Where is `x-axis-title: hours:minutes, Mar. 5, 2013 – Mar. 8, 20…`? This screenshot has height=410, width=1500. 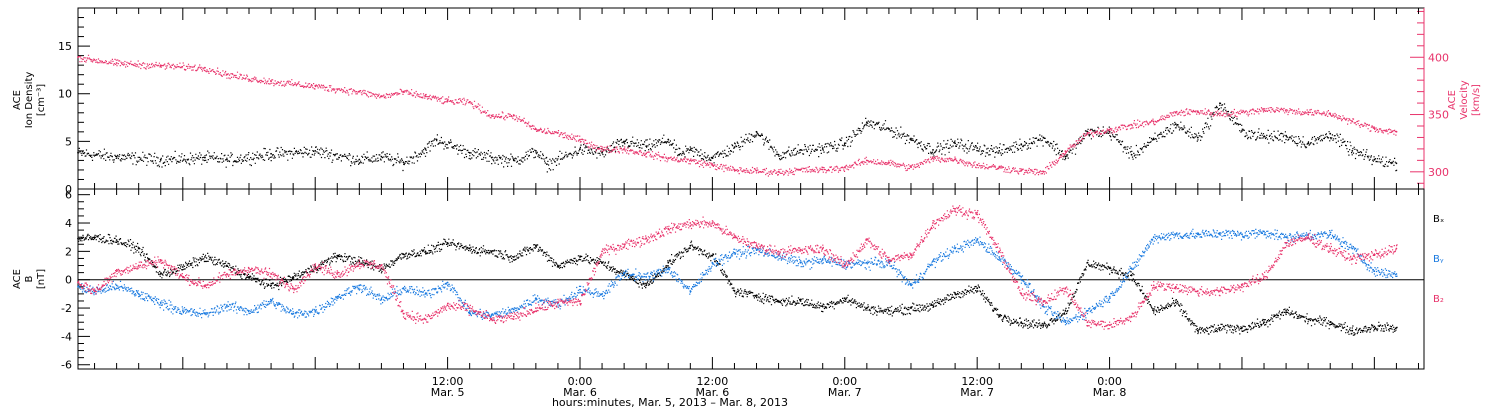 x-axis-title: hours:minutes, Mar. 5, 2013 – Mar. 8, 20… is located at coordinates (670, 402).